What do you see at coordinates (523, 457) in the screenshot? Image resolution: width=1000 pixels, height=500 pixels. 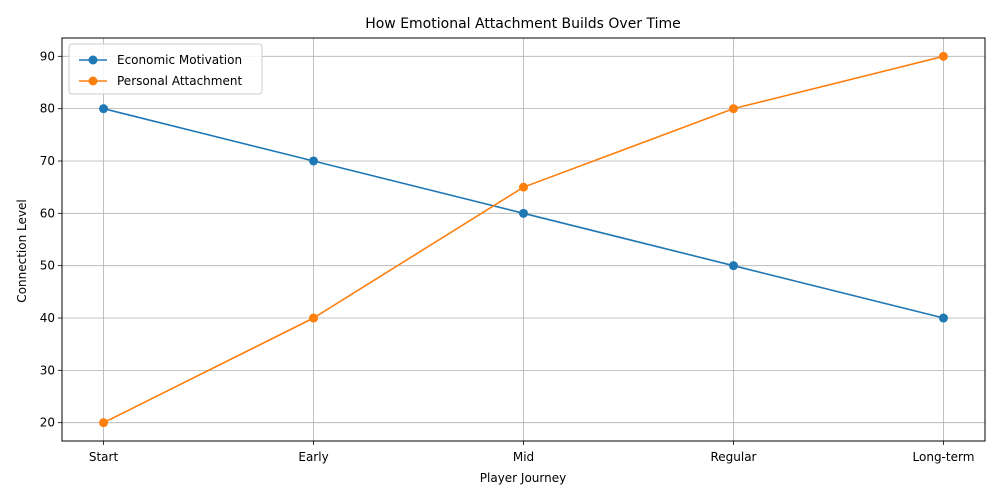 I see `x-tick-label: Mid` at bounding box center [523, 457].